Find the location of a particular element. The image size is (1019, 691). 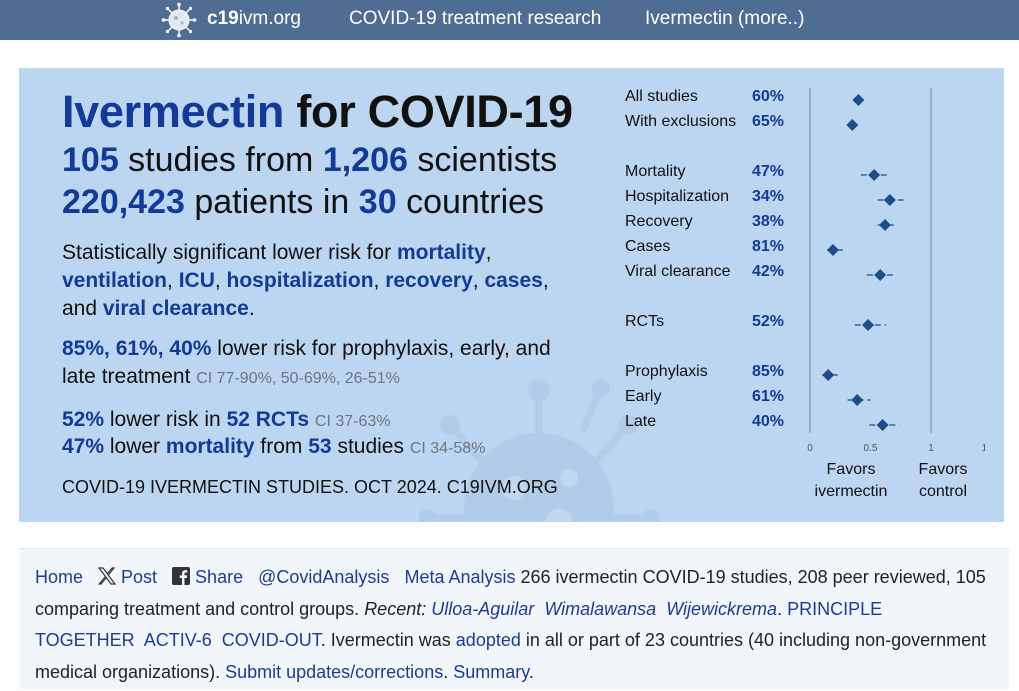

site-home-link: c19ivm.org is located at coordinates (254, 19).